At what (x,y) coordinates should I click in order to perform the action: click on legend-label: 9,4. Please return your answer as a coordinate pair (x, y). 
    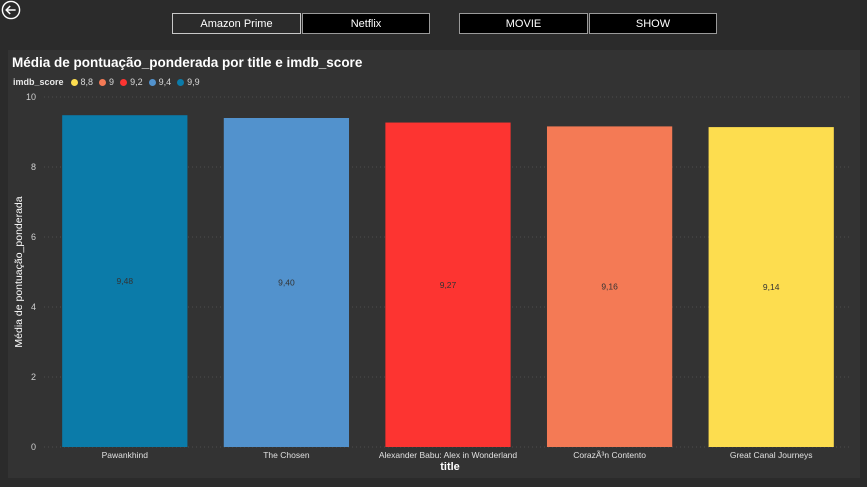
    Looking at the image, I should click on (165, 82).